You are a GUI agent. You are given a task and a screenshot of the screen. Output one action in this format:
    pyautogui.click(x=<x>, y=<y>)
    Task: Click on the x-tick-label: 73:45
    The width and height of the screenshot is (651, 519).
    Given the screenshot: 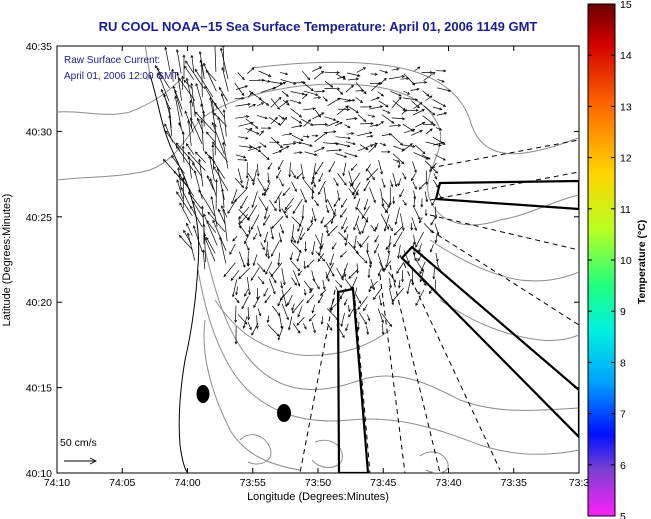 What is the action you would take?
    pyautogui.click(x=383, y=483)
    